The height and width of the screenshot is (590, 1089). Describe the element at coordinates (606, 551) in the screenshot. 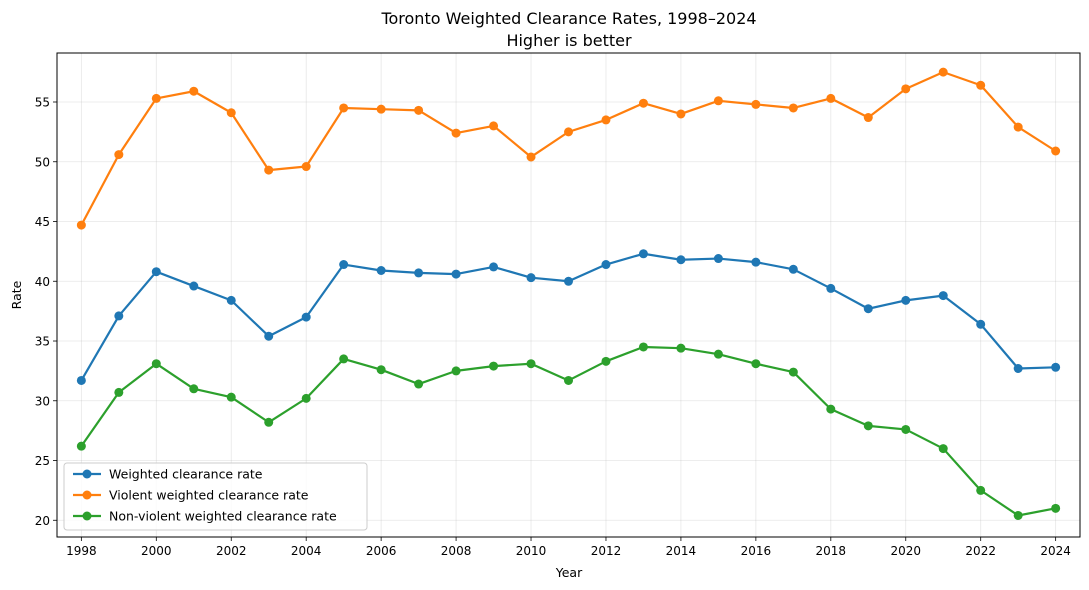

I see `x-tick-label: 2012` at that location.